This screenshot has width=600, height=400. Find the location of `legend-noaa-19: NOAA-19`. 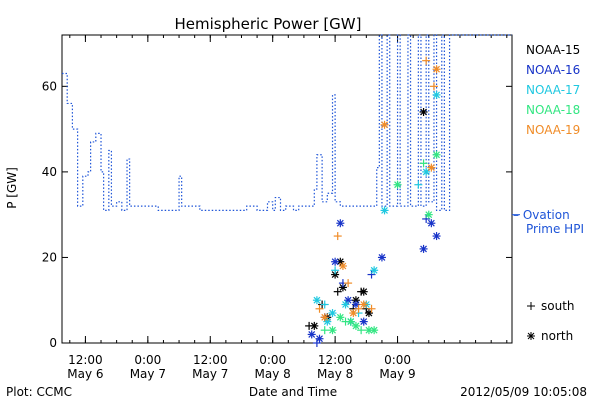

legend-noaa-19: NOAA-19 is located at coordinates (553, 130).